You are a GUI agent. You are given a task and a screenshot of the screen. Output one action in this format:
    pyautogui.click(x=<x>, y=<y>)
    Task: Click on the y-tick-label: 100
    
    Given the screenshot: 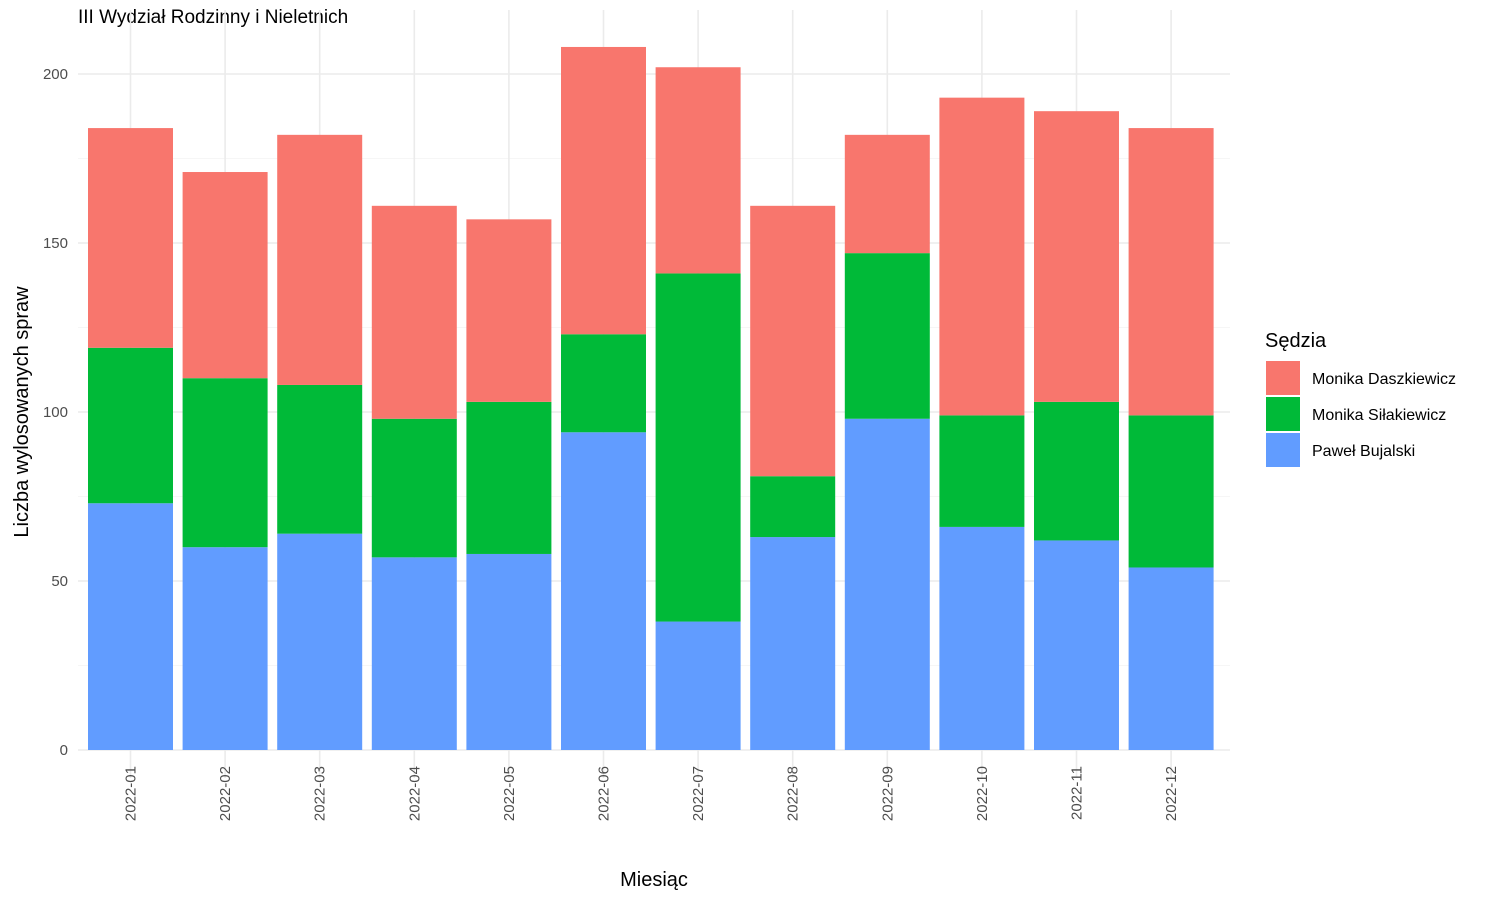 What is the action you would take?
    pyautogui.click(x=55, y=412)
    